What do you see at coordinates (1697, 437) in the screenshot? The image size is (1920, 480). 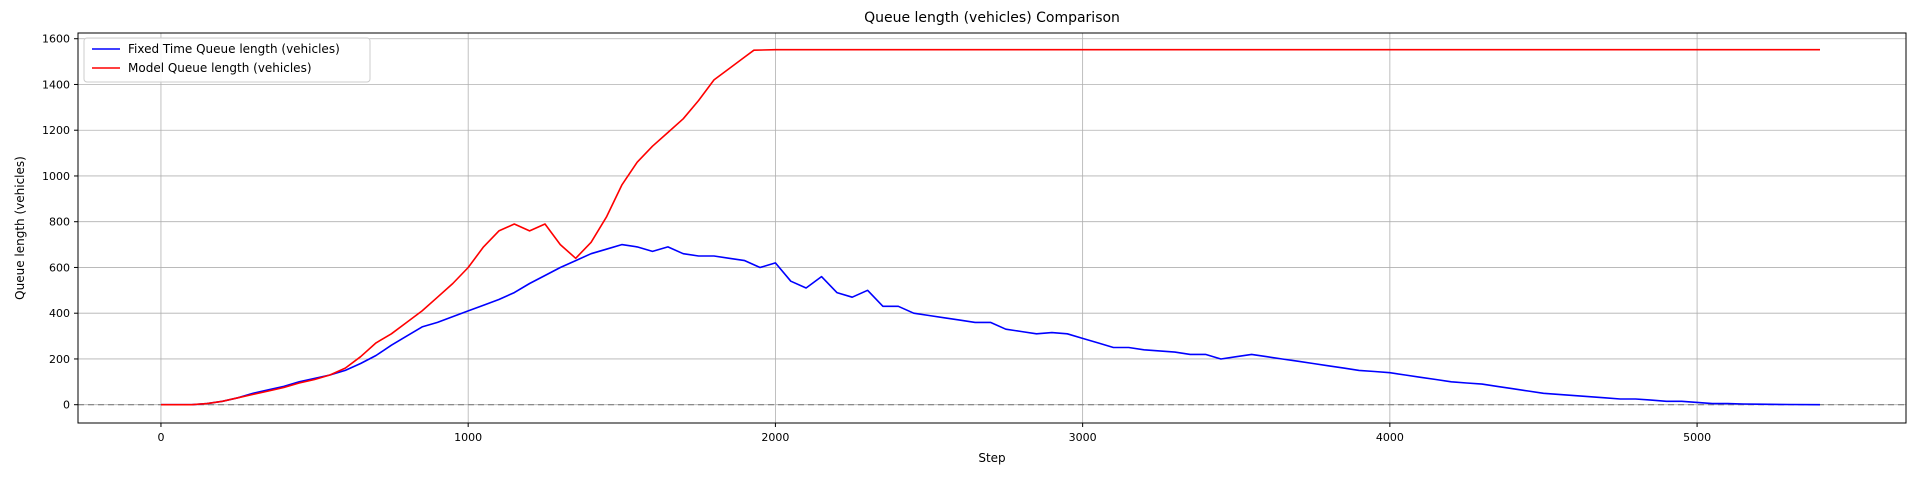 I see `x-tick-label: 5000` at bounding box center [1697, 437].